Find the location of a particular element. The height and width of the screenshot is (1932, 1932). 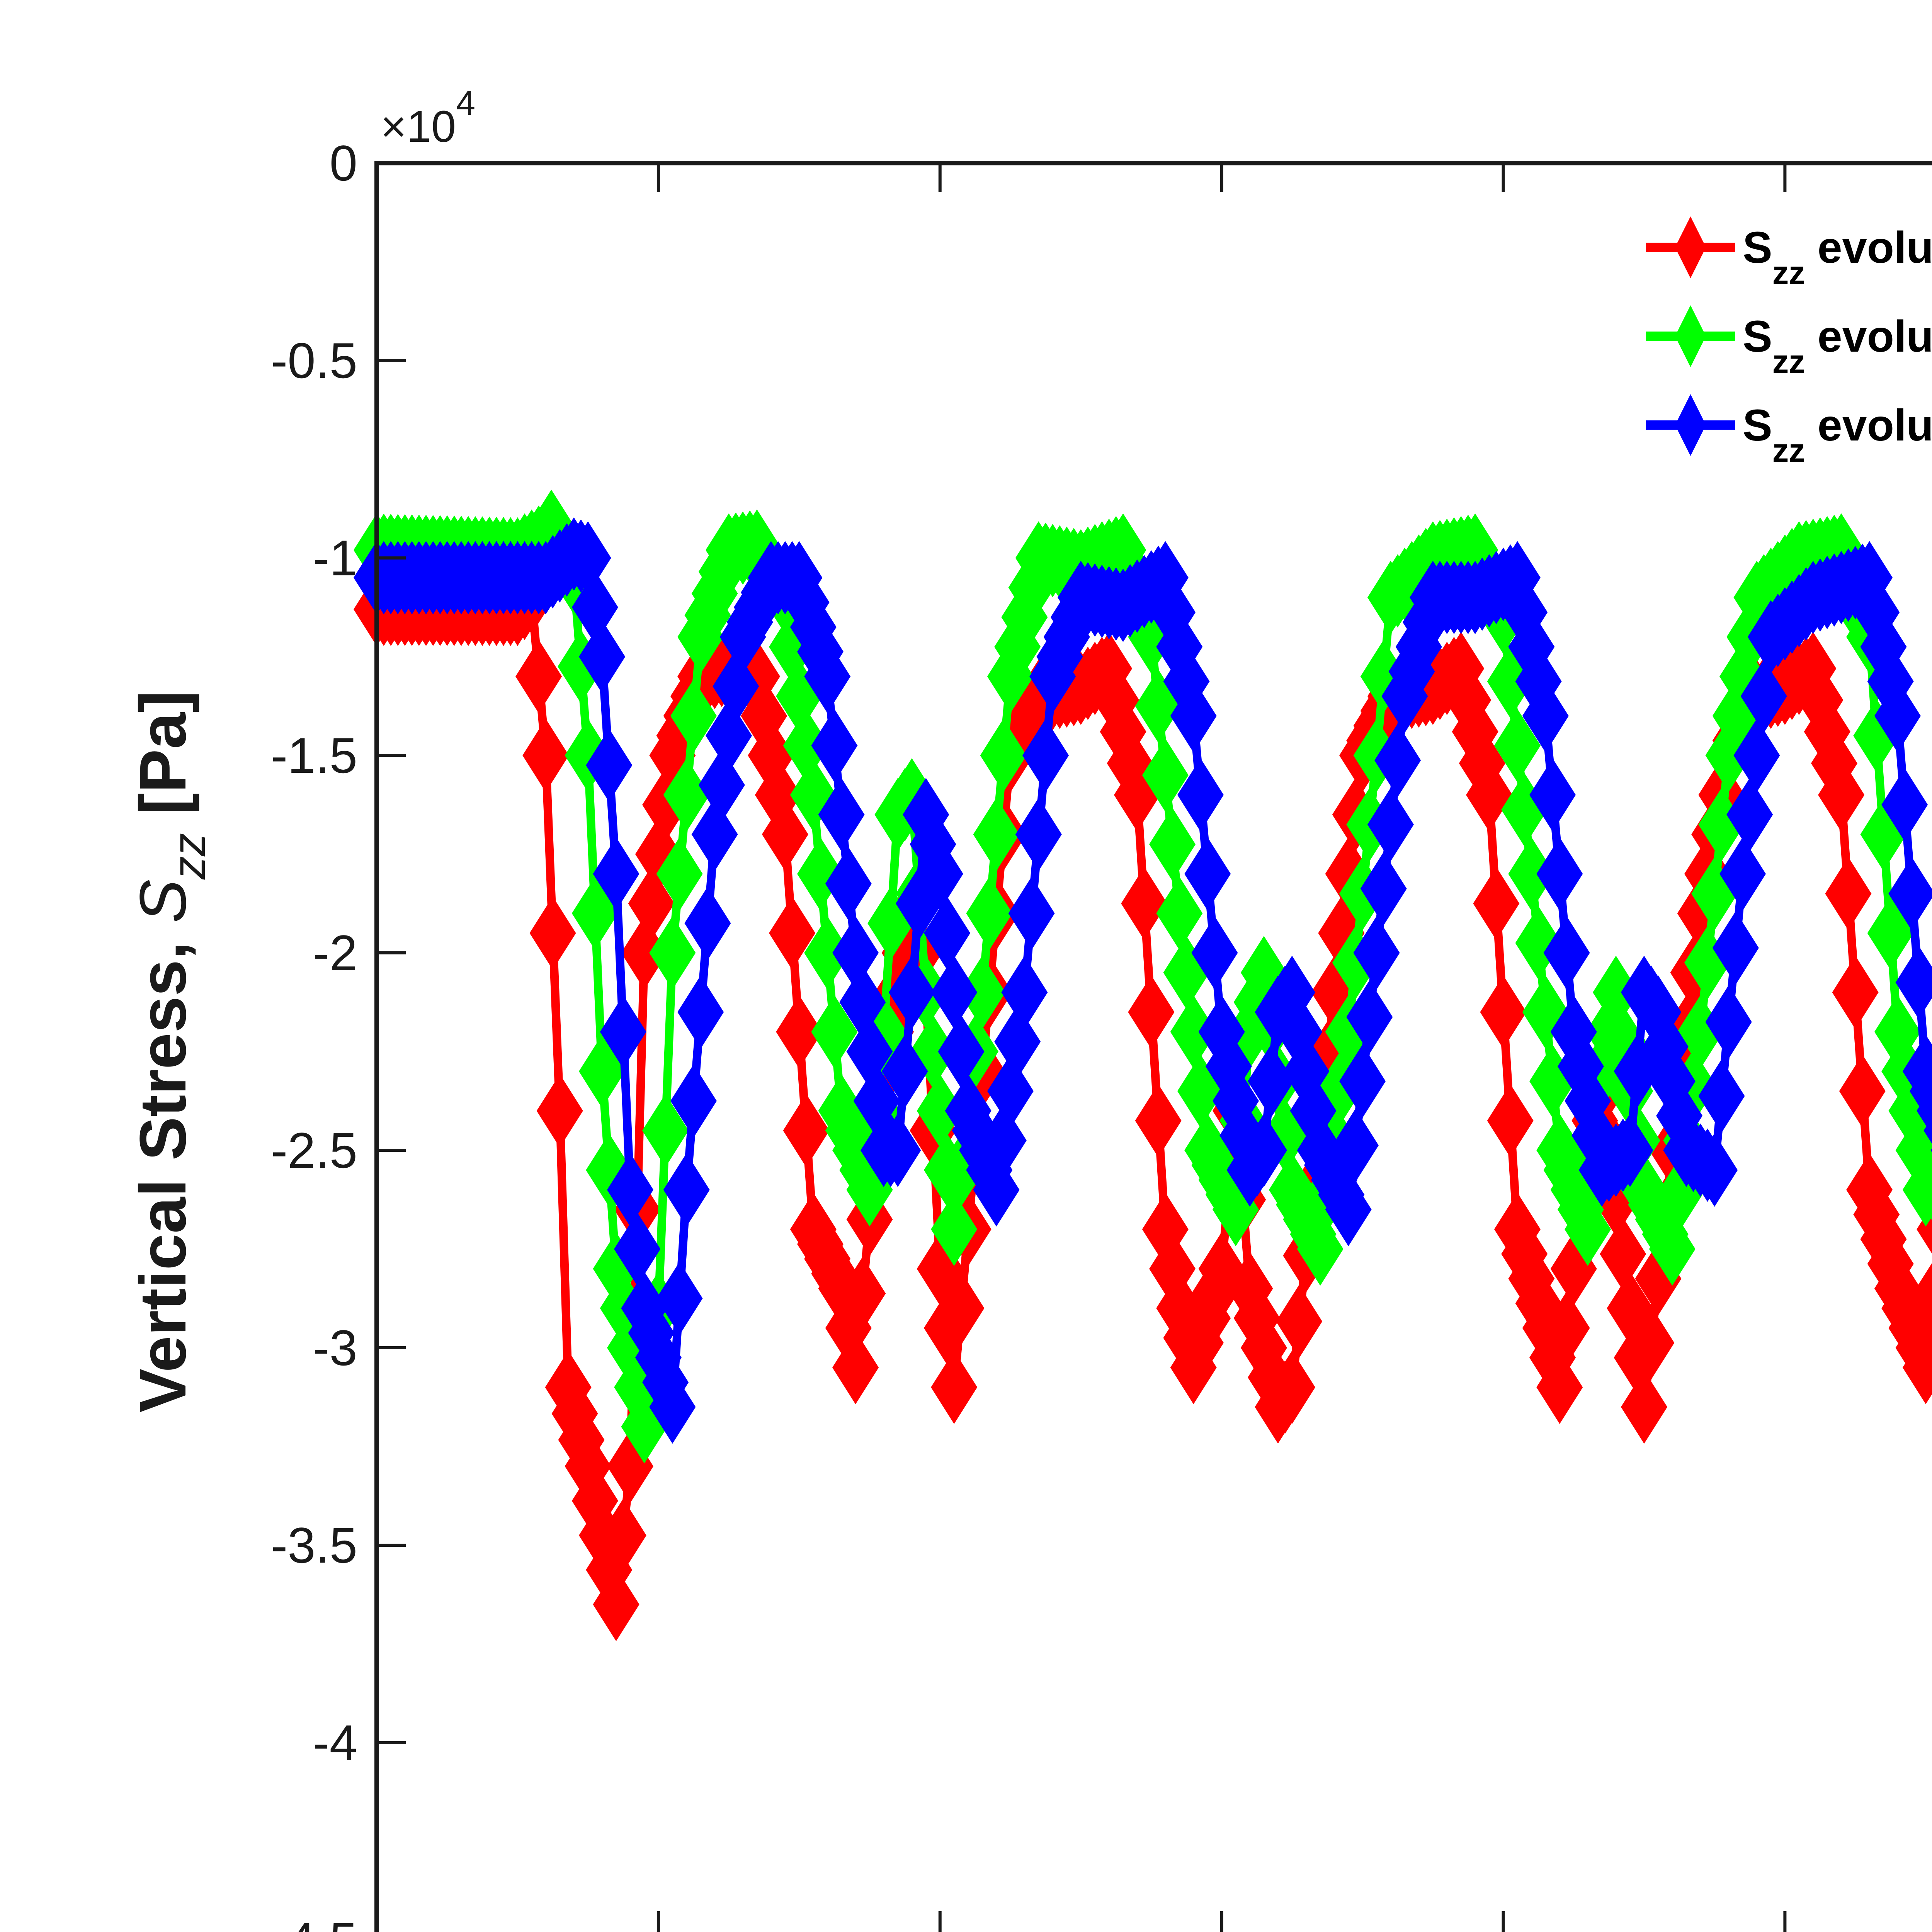

y-axis-title: Vertical Stress, Szz [Pa] is located at coordinates (170, 1051).